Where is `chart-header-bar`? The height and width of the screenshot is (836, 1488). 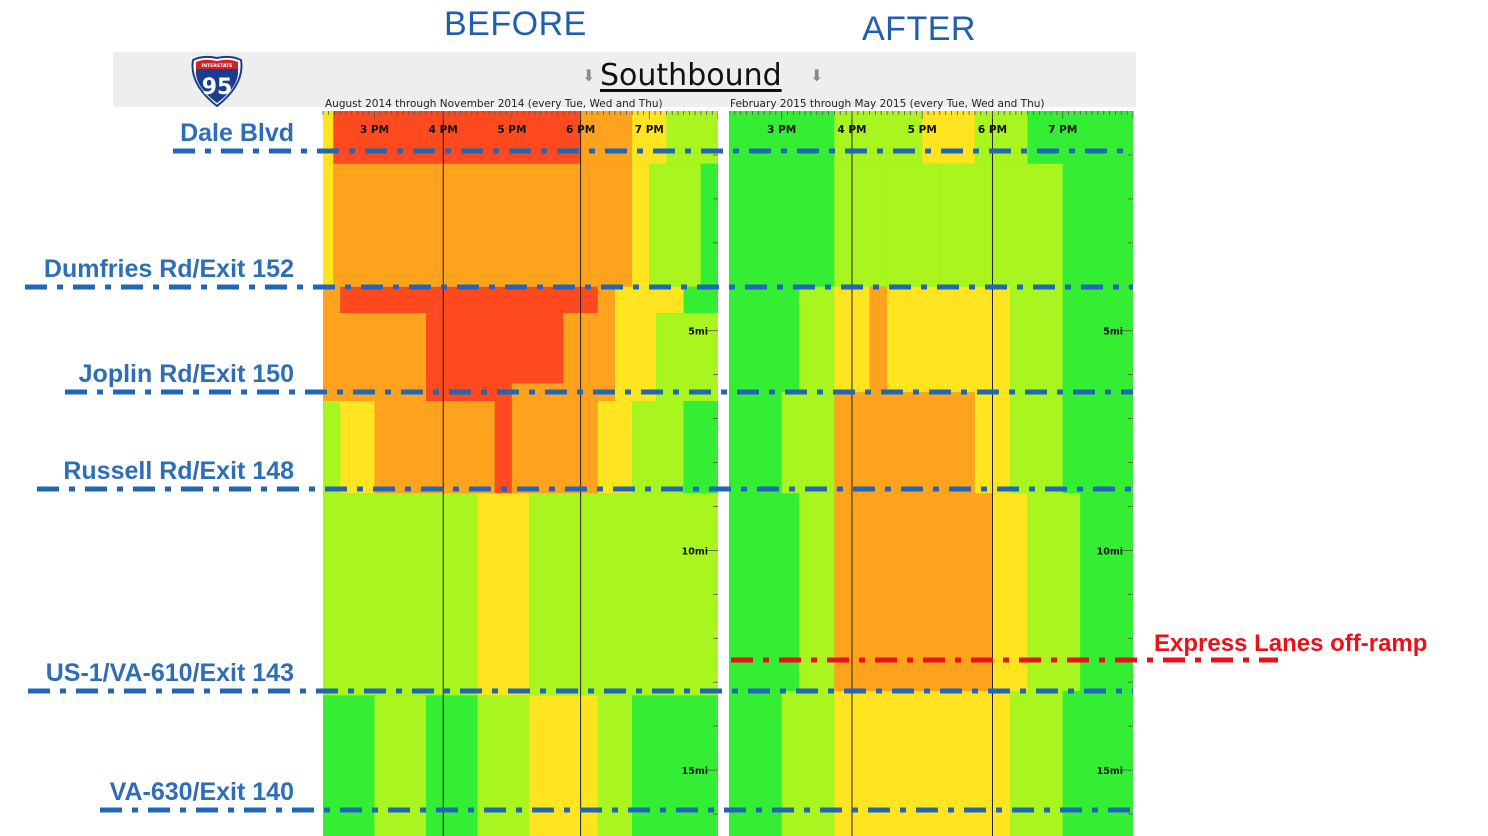 chart-header-bar is located at coordinates (624, 79).